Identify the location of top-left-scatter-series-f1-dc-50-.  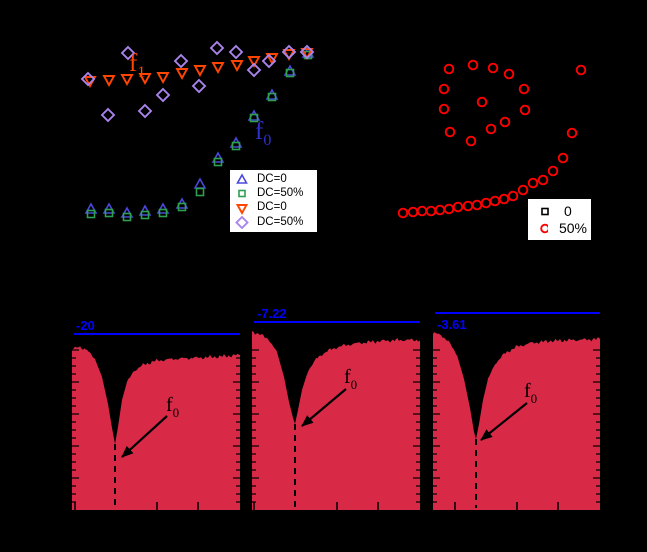
(197, 81).